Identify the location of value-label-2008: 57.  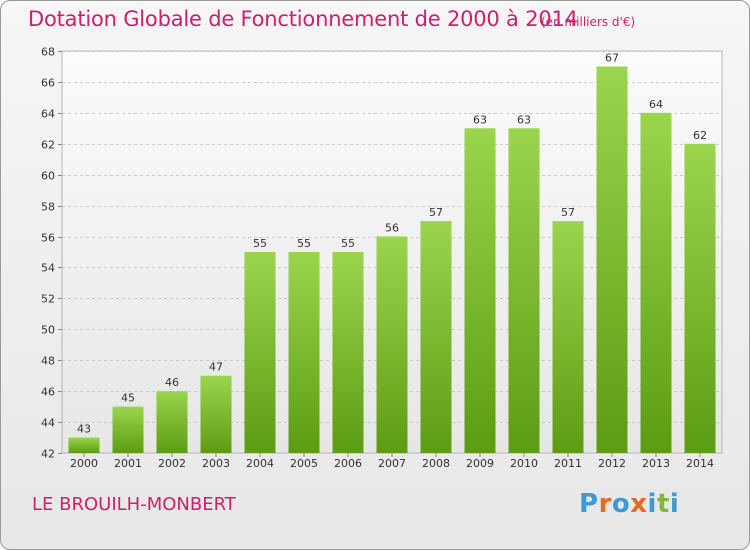
(436, 212).